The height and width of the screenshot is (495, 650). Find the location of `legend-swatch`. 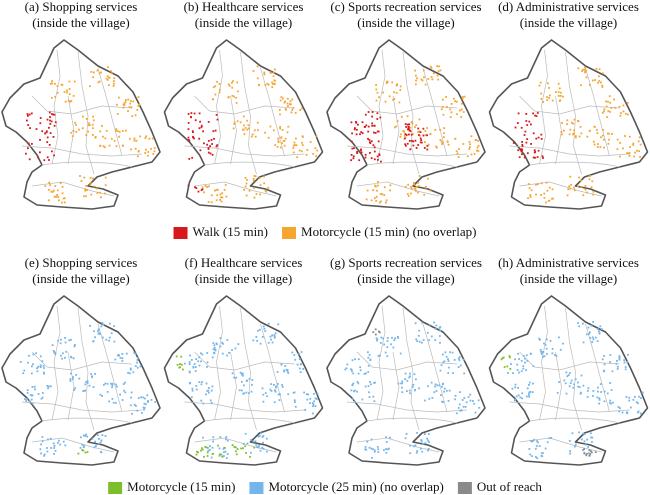

legend-swatch is located at coordinates (289, 233).